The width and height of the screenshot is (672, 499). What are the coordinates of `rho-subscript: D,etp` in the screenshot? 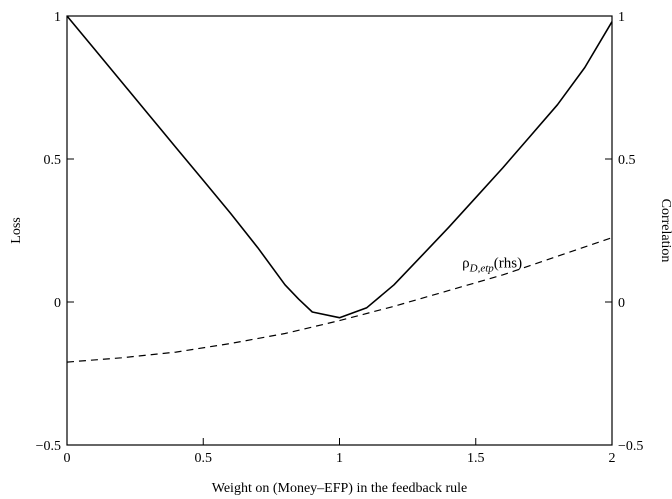 It's located at (482, 269).